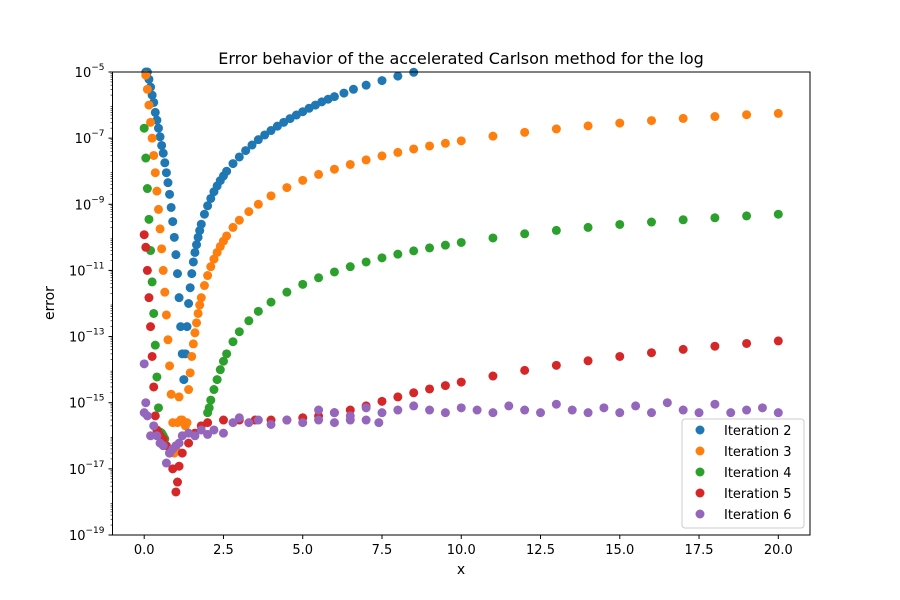 This screenshot has height=600, width=900. I want to click on y-tick-label: 10⁻⁷, so click(90, 138).